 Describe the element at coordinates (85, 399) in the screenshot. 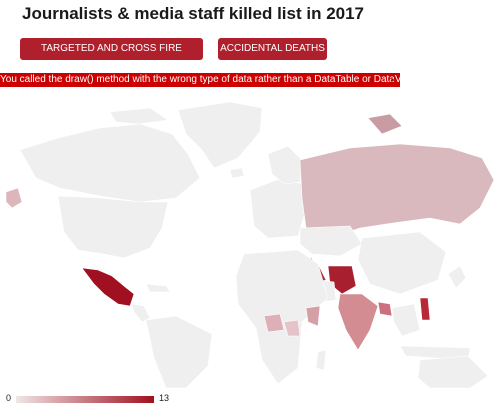

I see `legend-color-scale` at that location.